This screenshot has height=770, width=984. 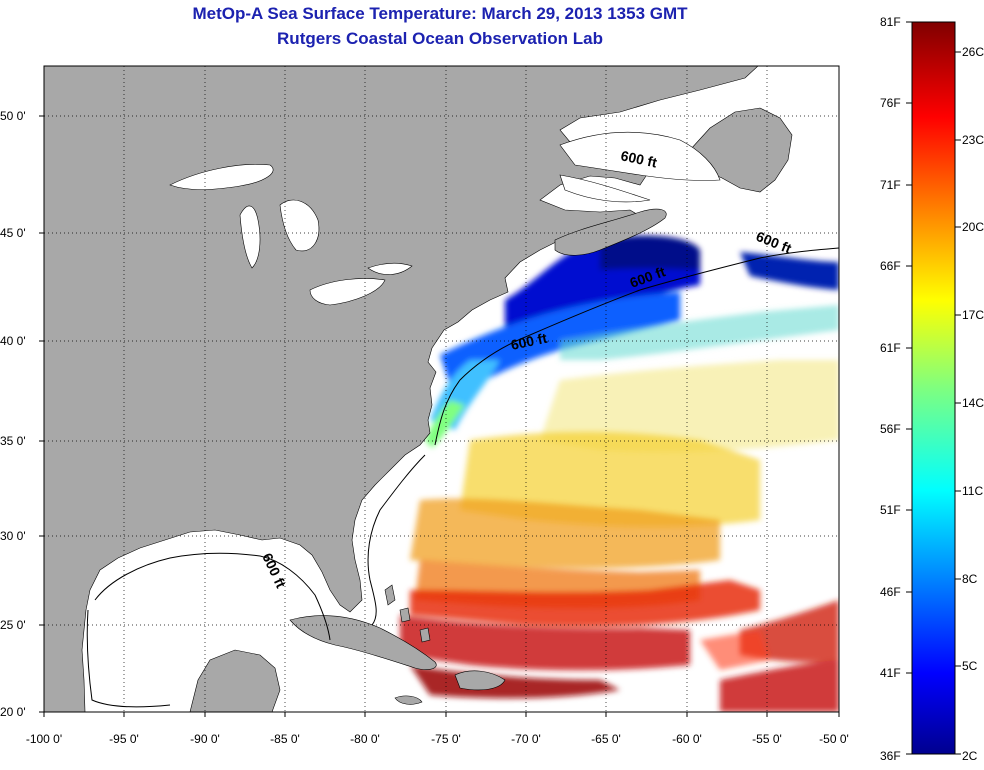 What do you see at coordinates (890, 510) in the screenshot?
I see `colorbar-f-label: 51F` at bounding box center [890, 510].